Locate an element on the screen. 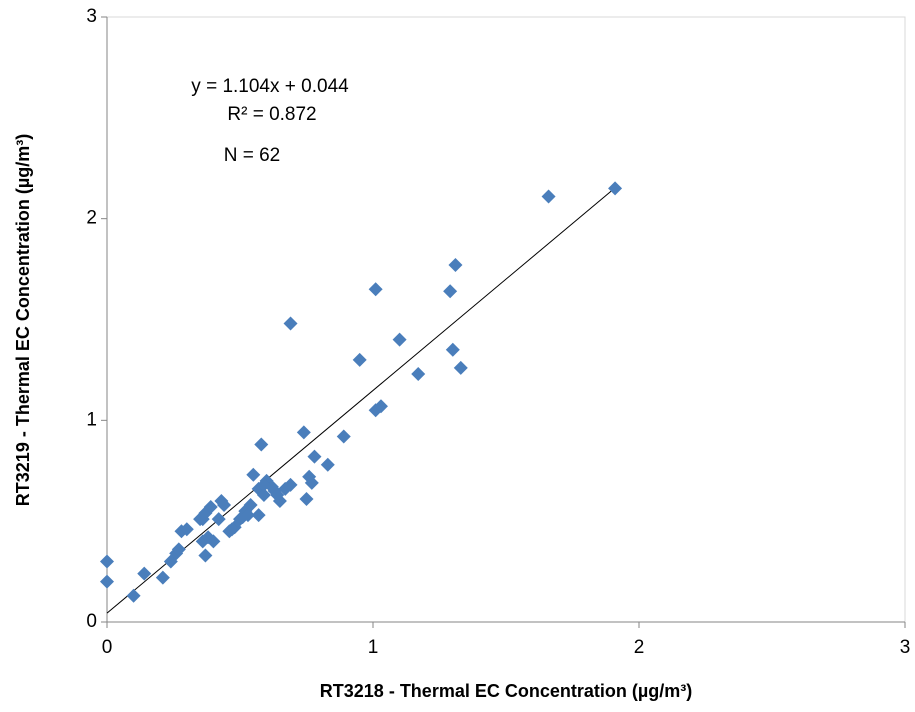 The height and width of the screenshot is (712, 915). x-tick-label: 2 is located at coordinates (639, 647).